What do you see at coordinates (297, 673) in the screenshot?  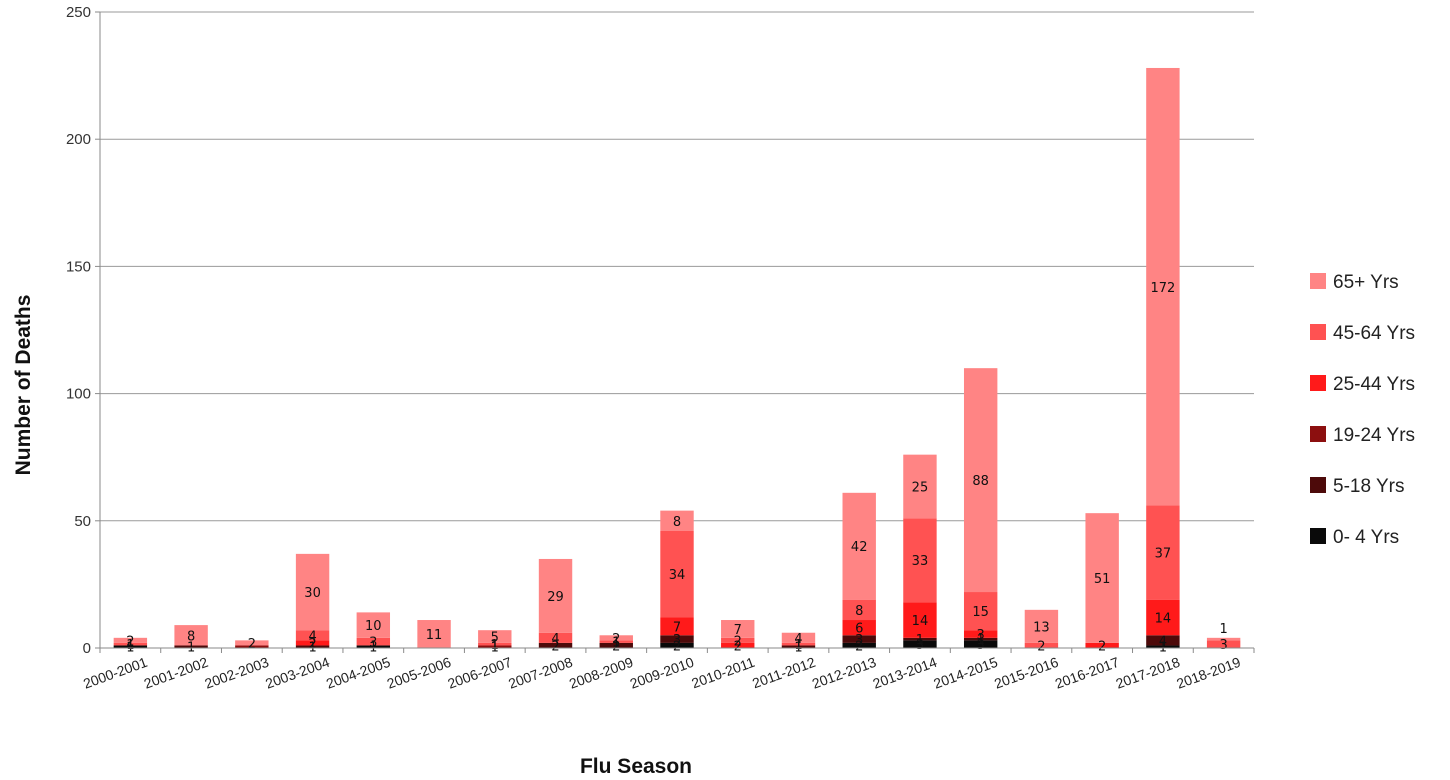 I see `x-tick-label: 2003-2004` at bounding box center [297, 673].